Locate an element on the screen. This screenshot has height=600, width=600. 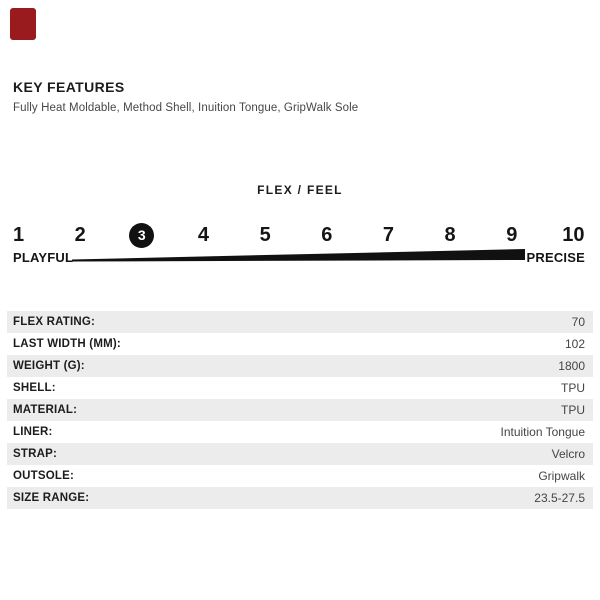
spec-value: 23.5-27.5 is located at coordinates (559, 498).